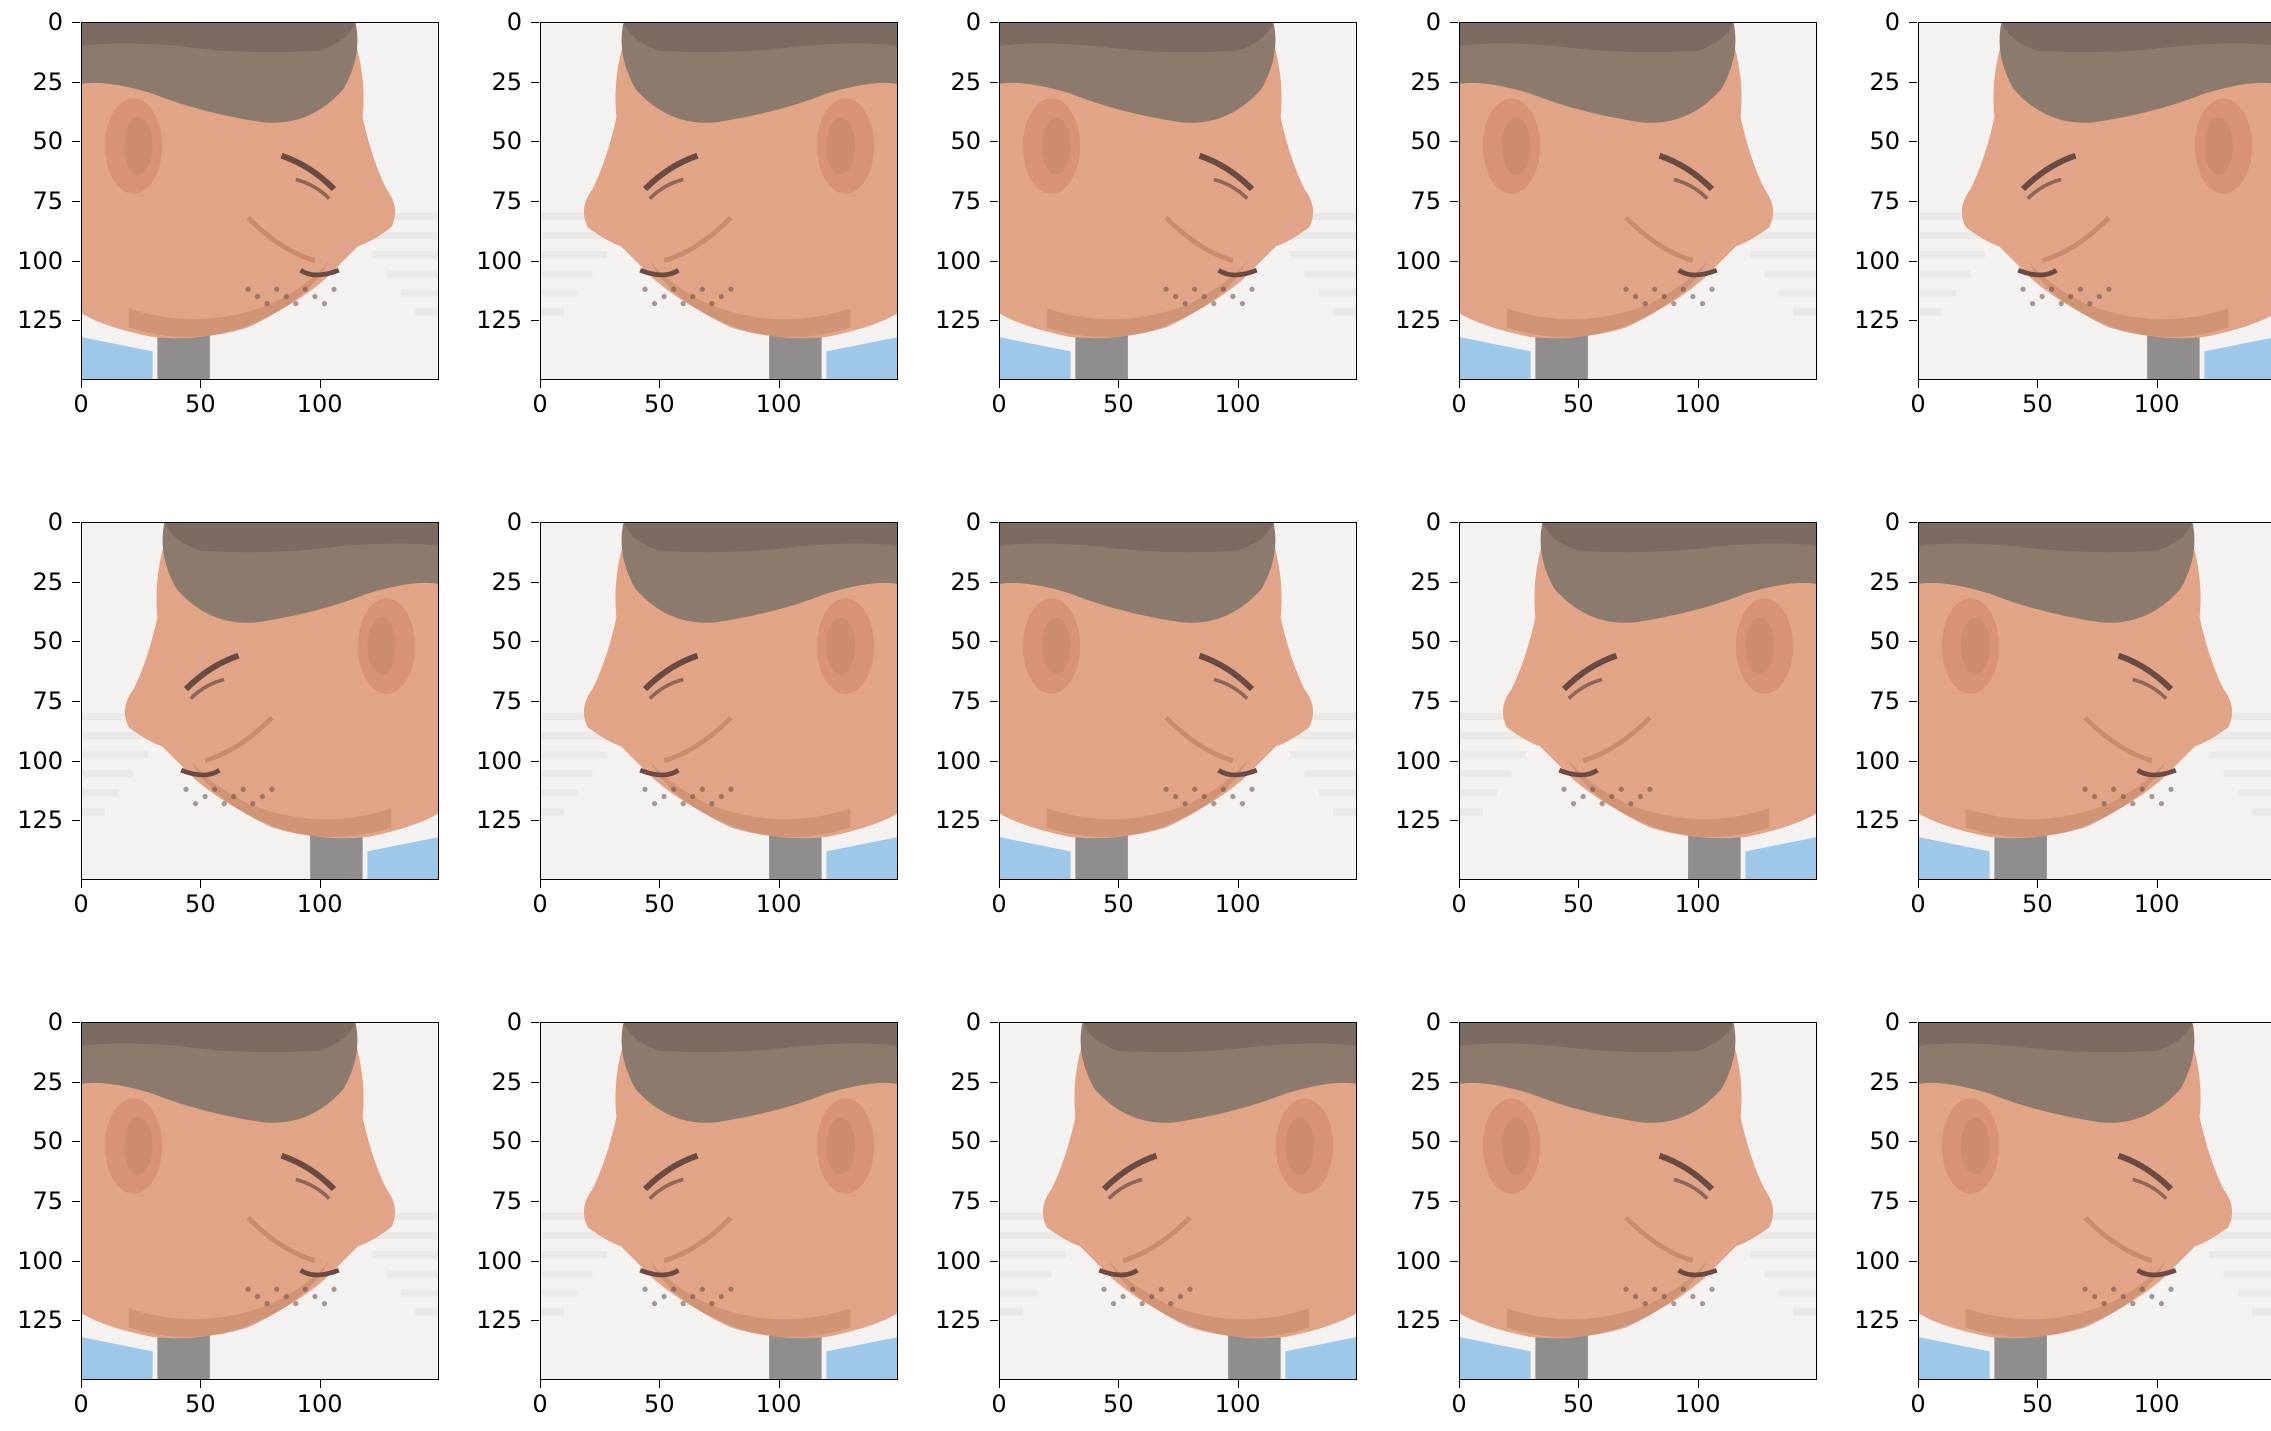  What do you see at coordinates (228, 213) in the screenshot?
I see `subplot-r1-c1: 0 25 50 75 100 125 0 50 100` at bounding box center [228, 213].